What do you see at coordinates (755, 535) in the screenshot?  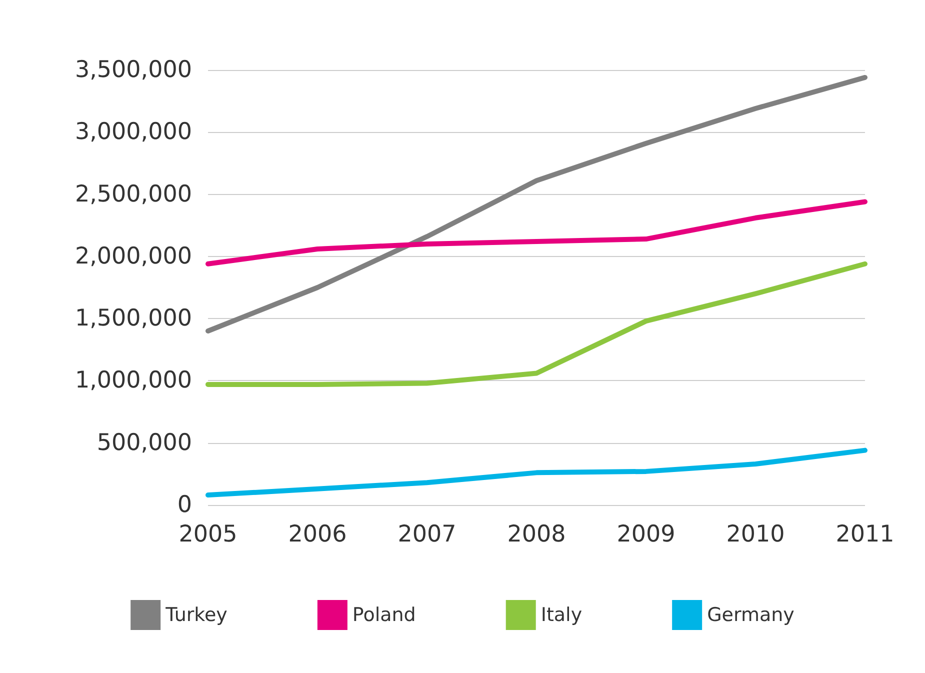 I see `x-tick-label: 2010` at bounding box center [755, 535].